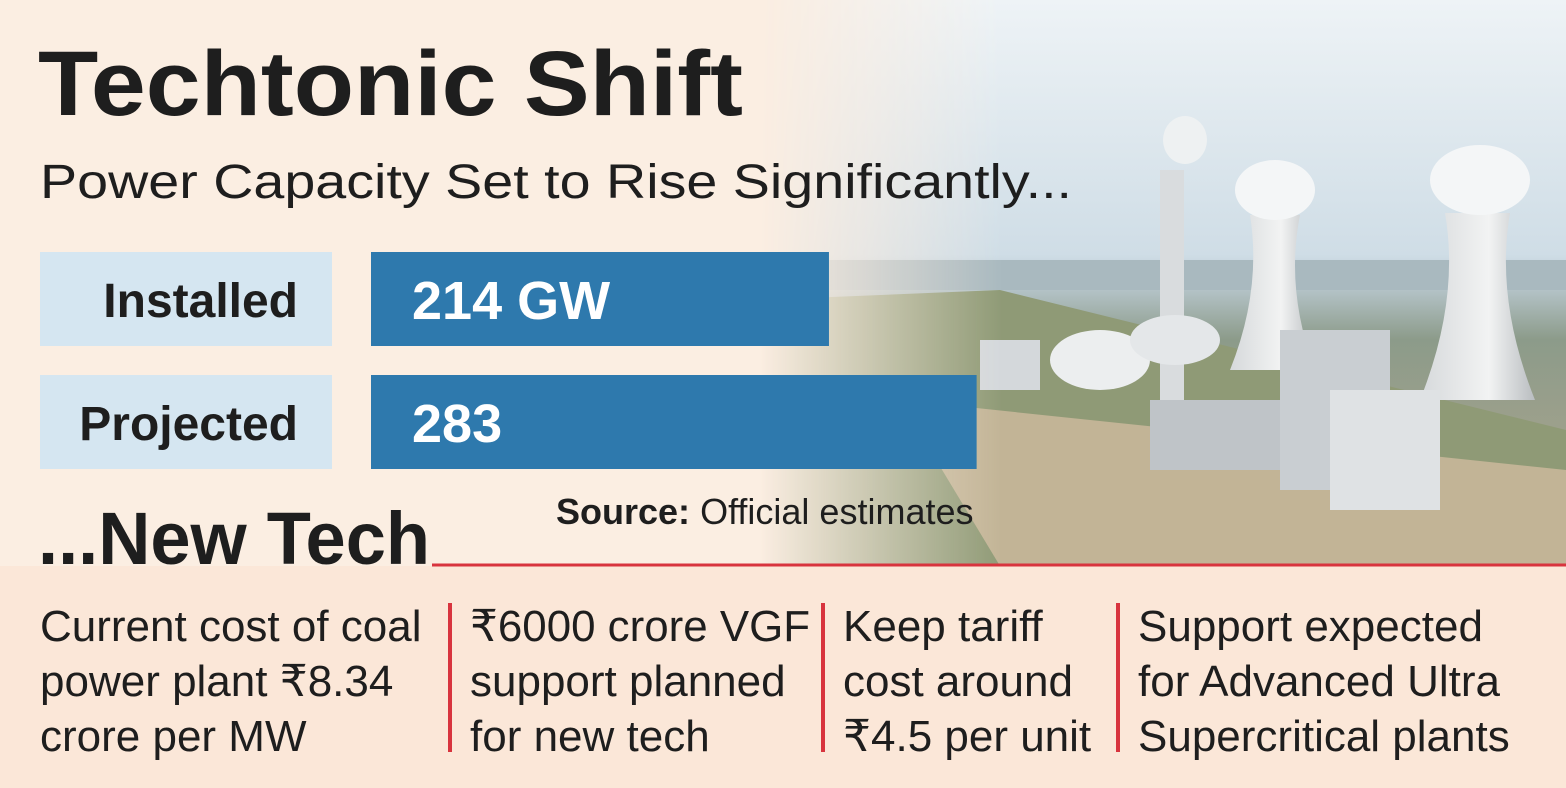 The height and width of the screenshot is (788, 1566). What do you see at coordinates (173, 736) in the screenshot?
I see `item-line: crore per MW` at bounding box center [173, 736].